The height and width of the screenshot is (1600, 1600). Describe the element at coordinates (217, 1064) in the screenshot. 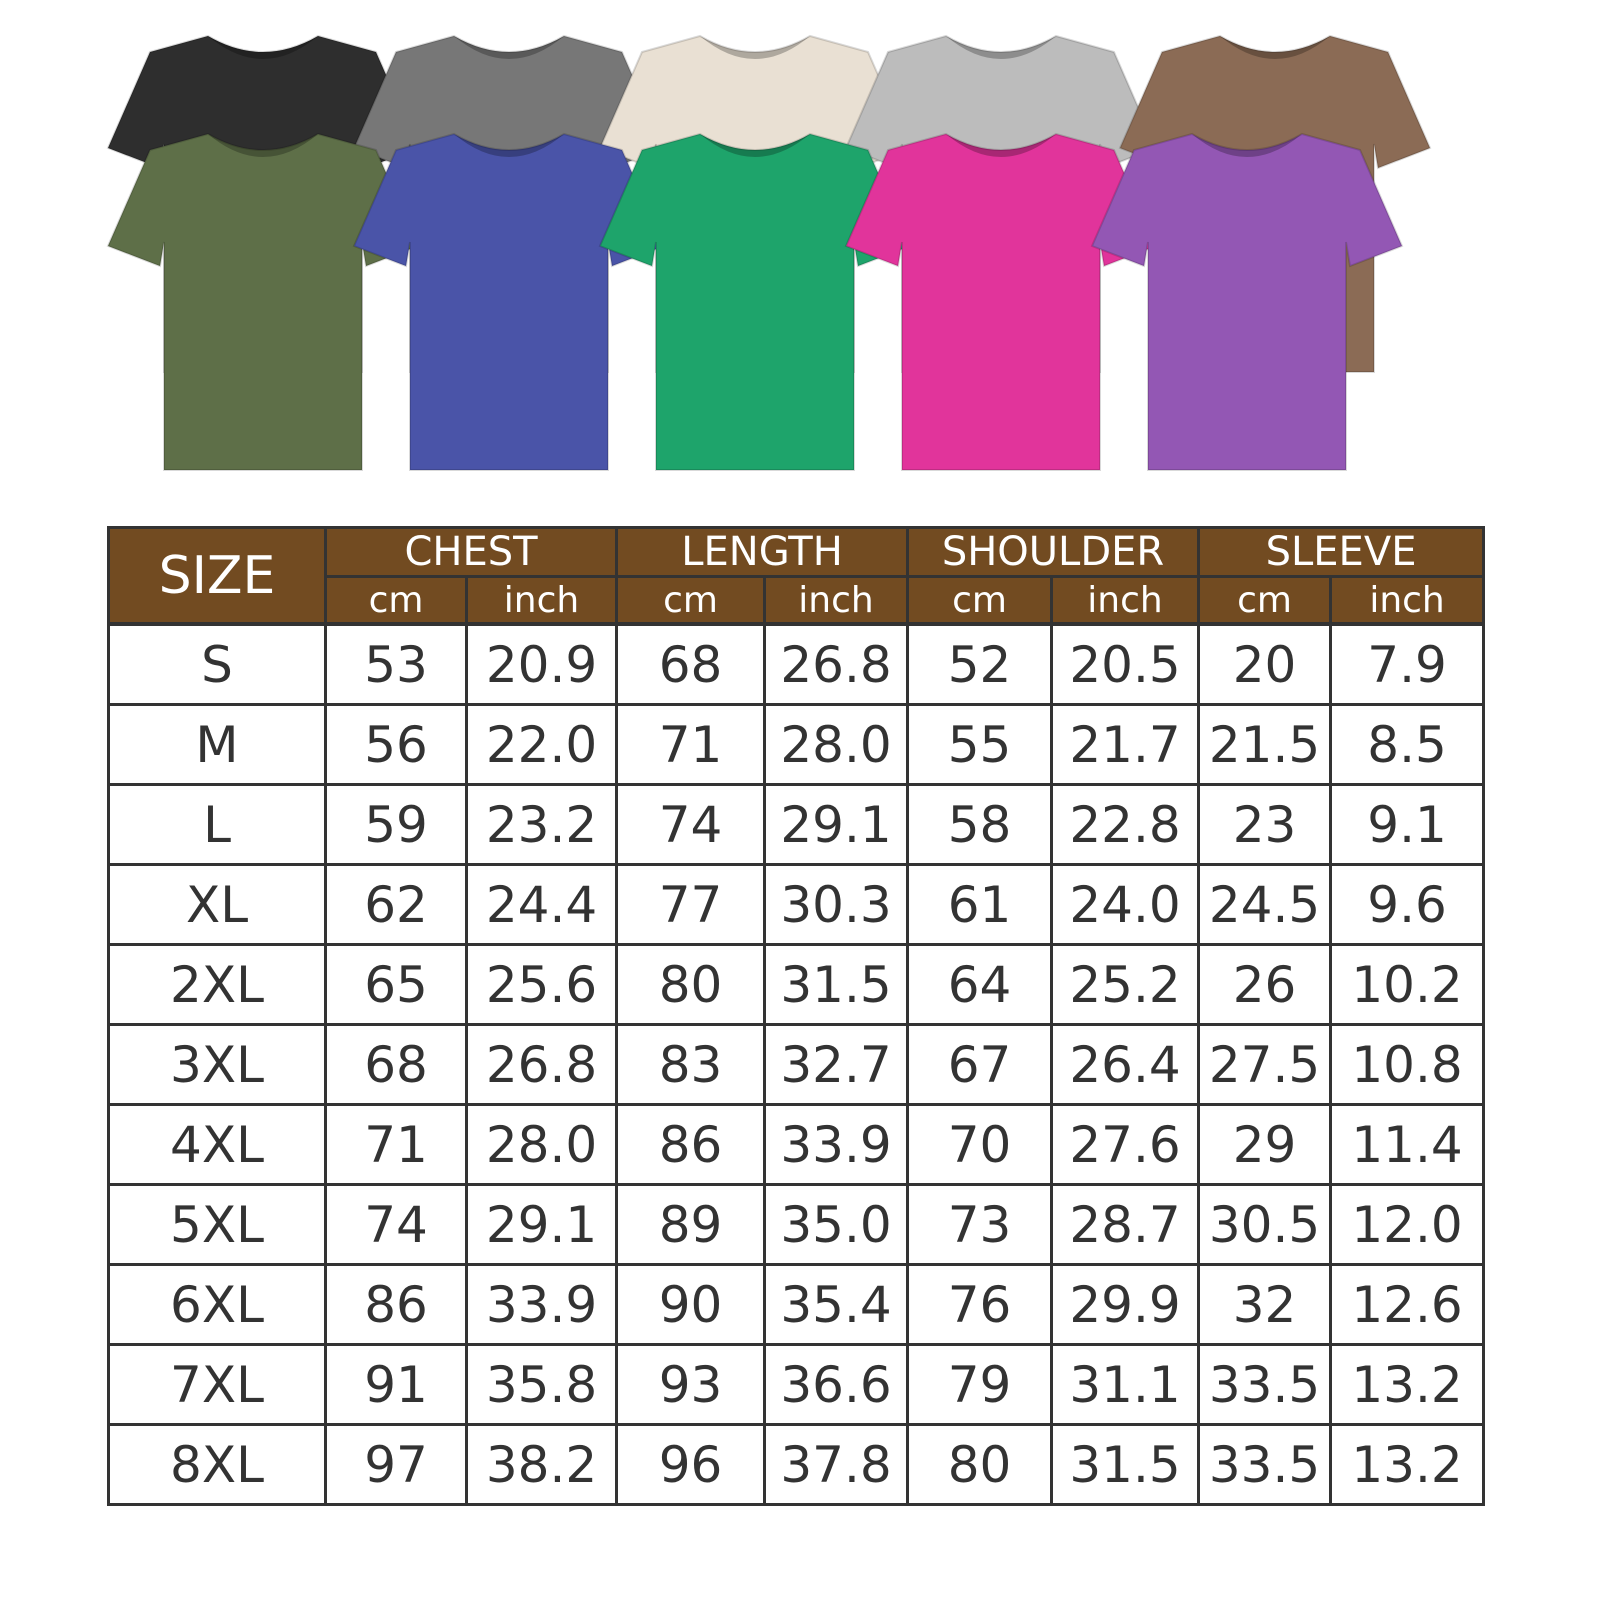

I see `size-cell: 3XL` at that location.